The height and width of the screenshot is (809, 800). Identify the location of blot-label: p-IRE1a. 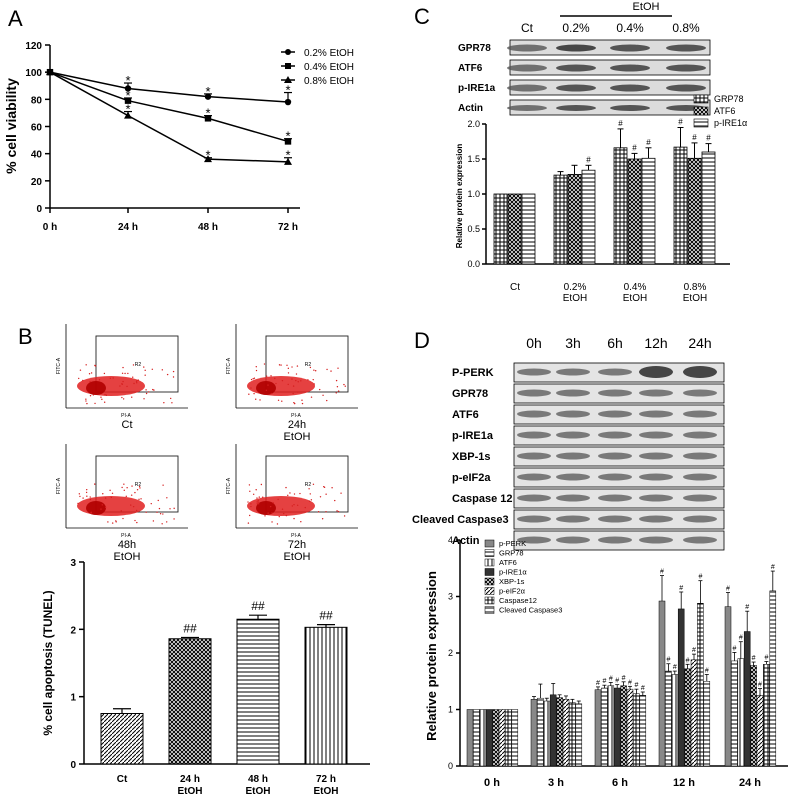
(477, 88).